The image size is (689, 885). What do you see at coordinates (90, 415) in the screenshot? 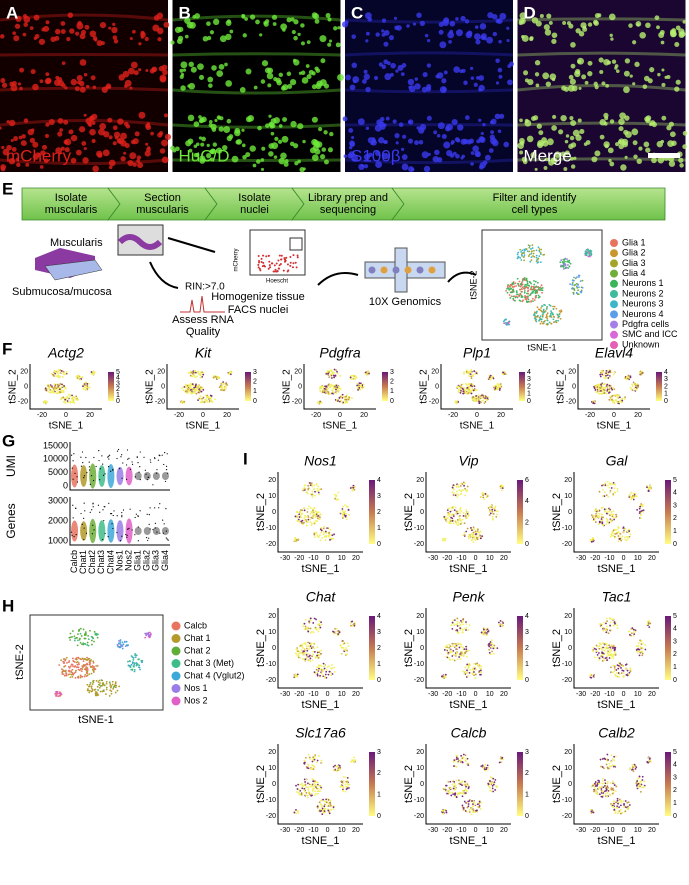
I see `x-tick-label: 20` at bounding box center [90, 415].